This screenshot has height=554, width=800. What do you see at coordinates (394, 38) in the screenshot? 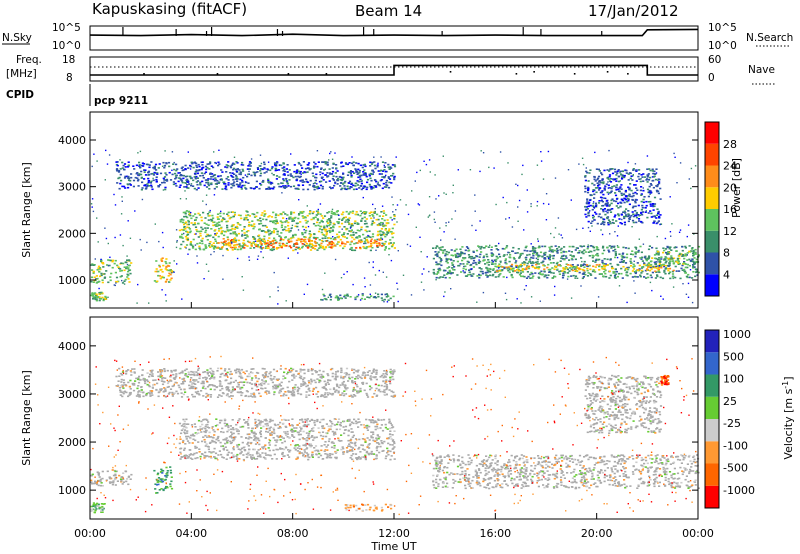
I see `nsky-frame` at bounding box center [394, 38].